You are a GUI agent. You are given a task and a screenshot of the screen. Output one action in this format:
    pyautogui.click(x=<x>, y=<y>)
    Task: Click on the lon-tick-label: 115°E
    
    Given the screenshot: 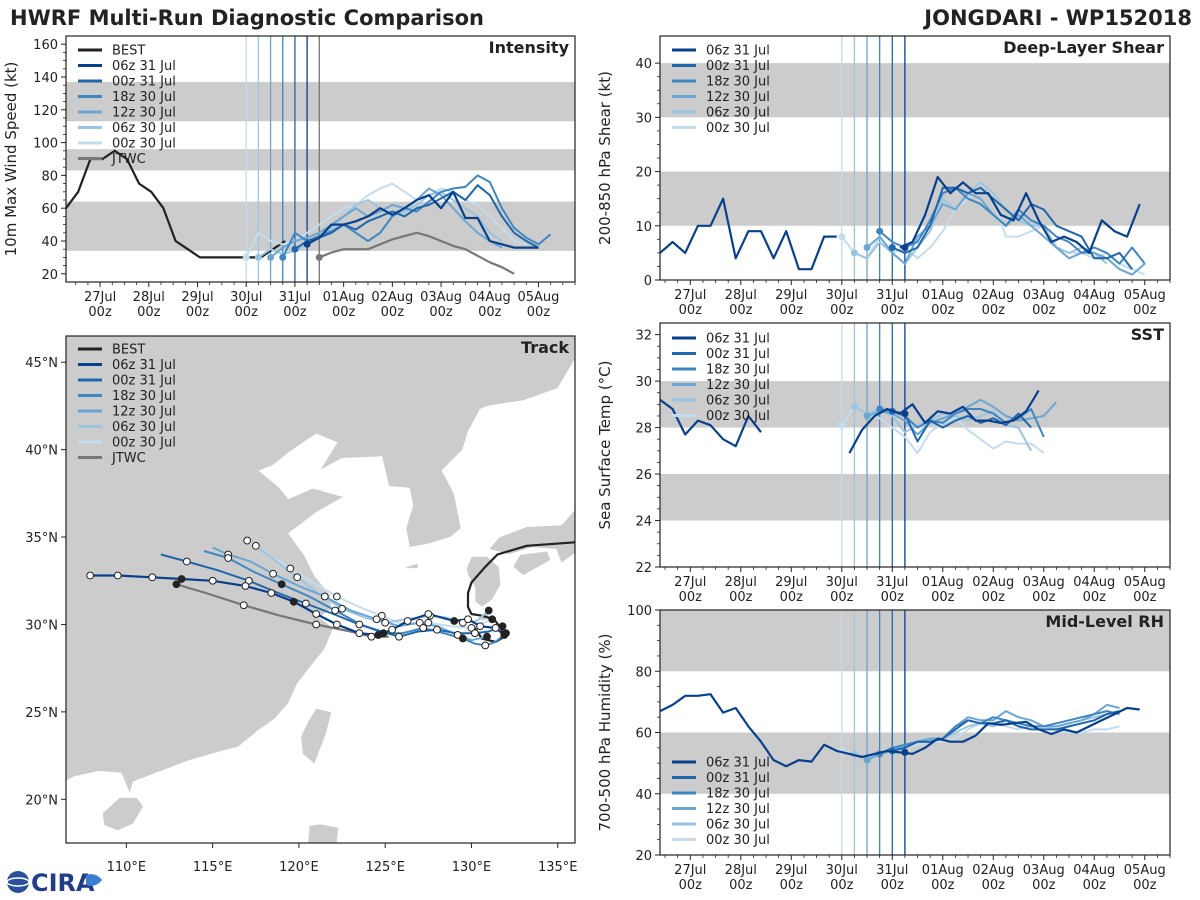 What is the action you would take?
    pyautogui.click(x=213, y=867)
    